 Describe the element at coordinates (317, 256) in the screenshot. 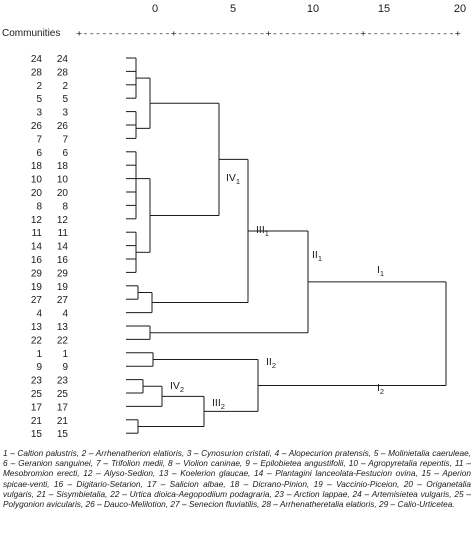

I see `cluster-label-ii1: II1` at that location.